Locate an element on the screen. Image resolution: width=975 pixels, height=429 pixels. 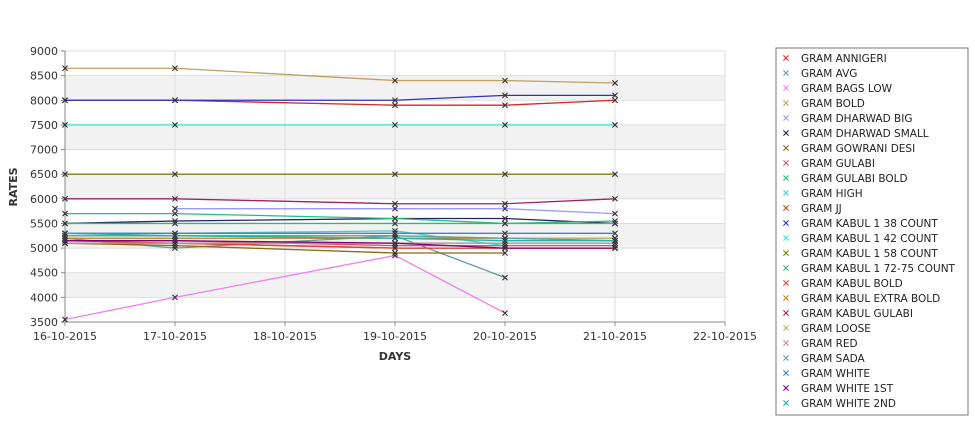
y-tick-label: 8000 is located at coordinates (44, 100).